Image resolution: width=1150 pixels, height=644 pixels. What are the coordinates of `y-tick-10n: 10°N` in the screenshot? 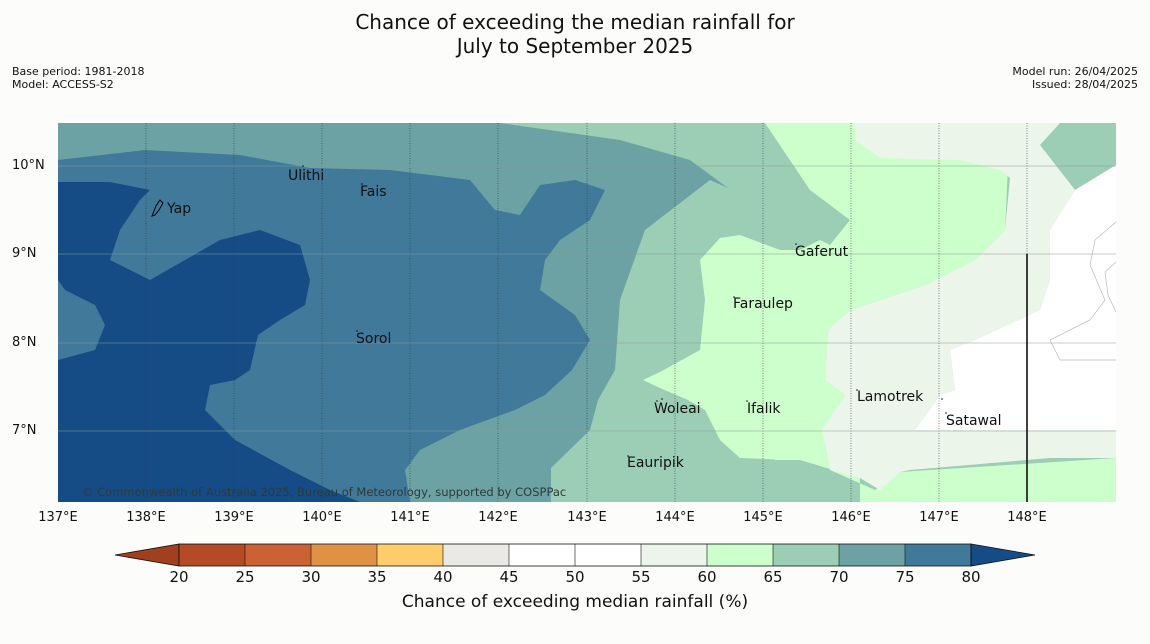 It's located at (28, 165).